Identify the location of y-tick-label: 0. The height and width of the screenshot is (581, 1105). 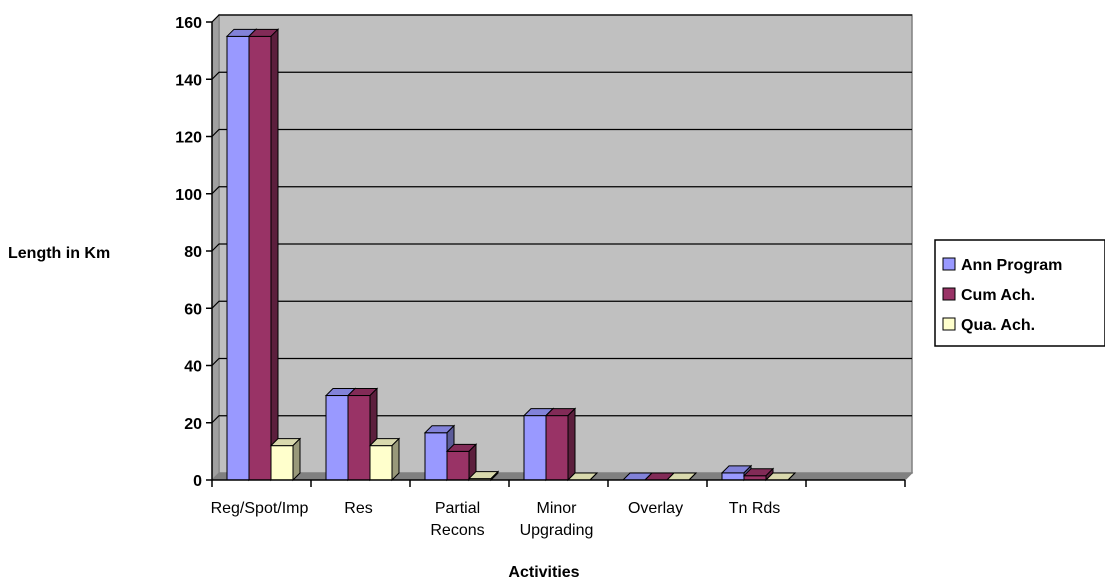
(197, 481).